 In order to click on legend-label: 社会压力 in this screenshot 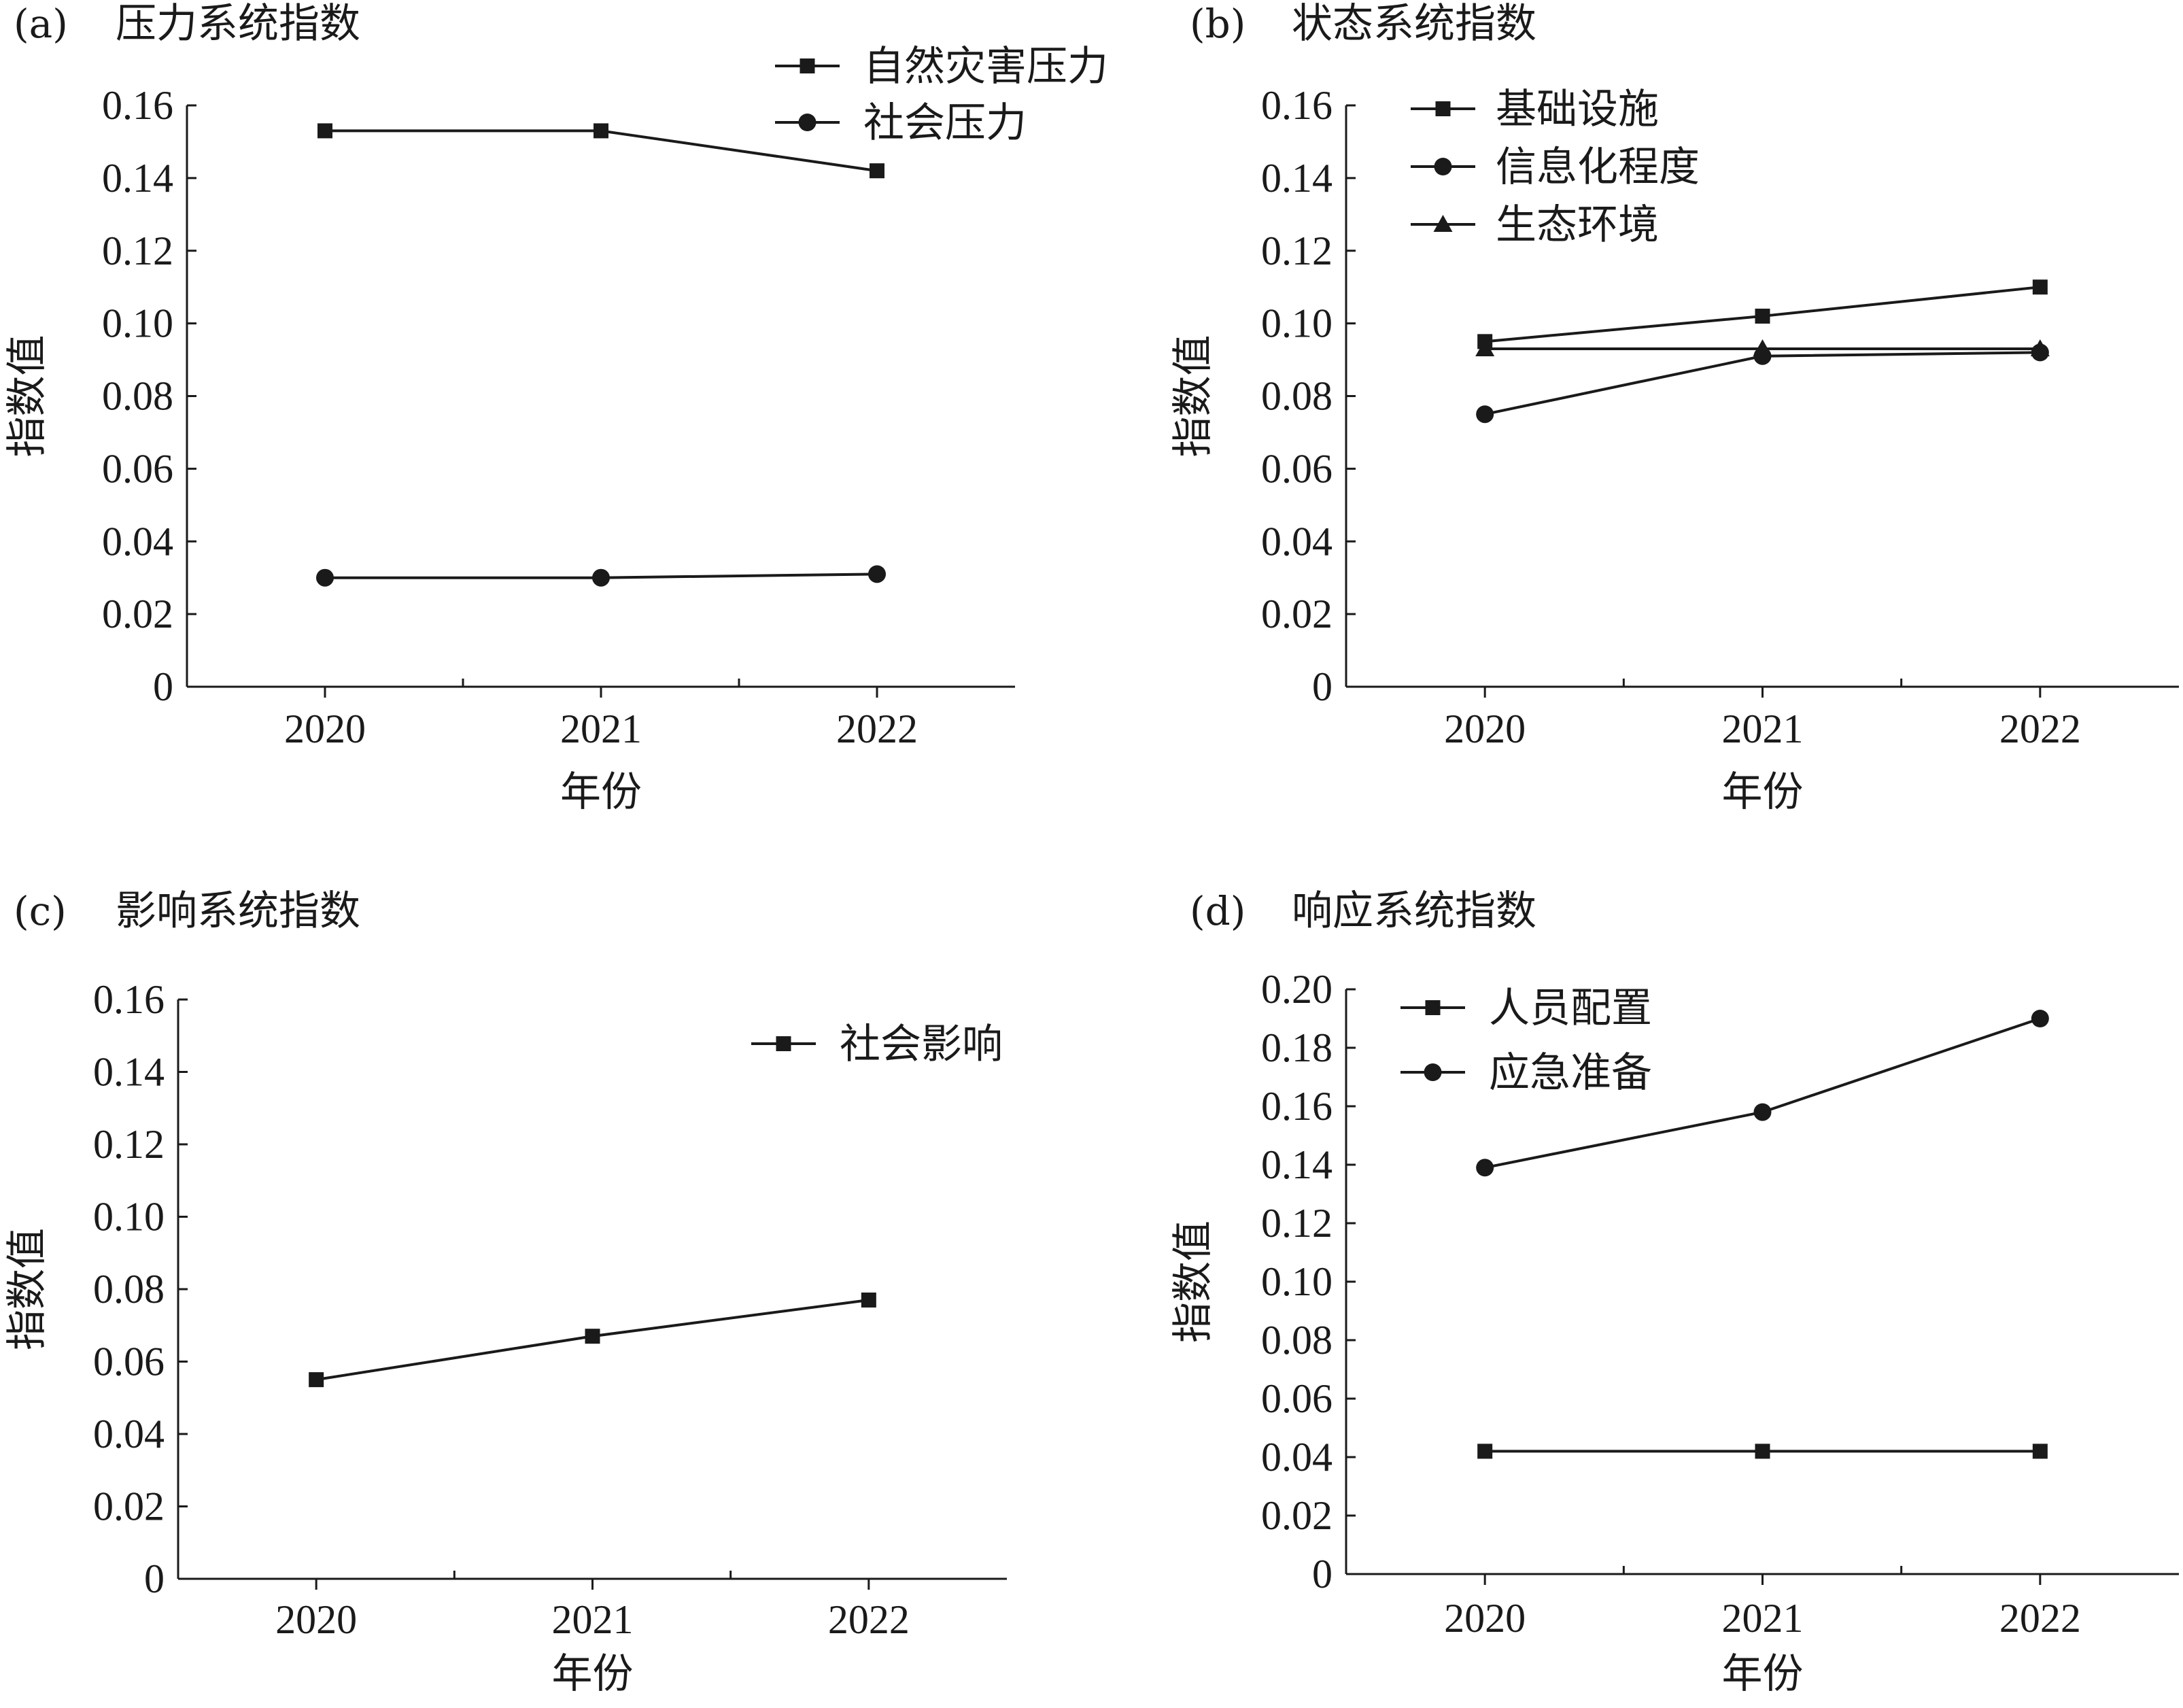, I will do `click(945, 123)`.